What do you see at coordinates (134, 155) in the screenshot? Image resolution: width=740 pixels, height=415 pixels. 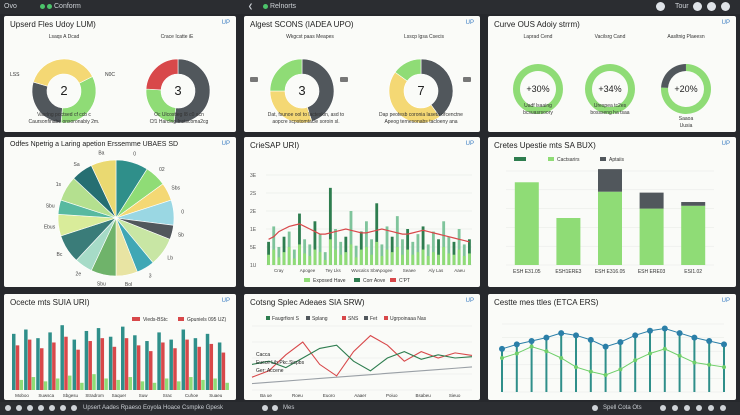 I see `pie-label: 0` at bounding box center [134, 155].